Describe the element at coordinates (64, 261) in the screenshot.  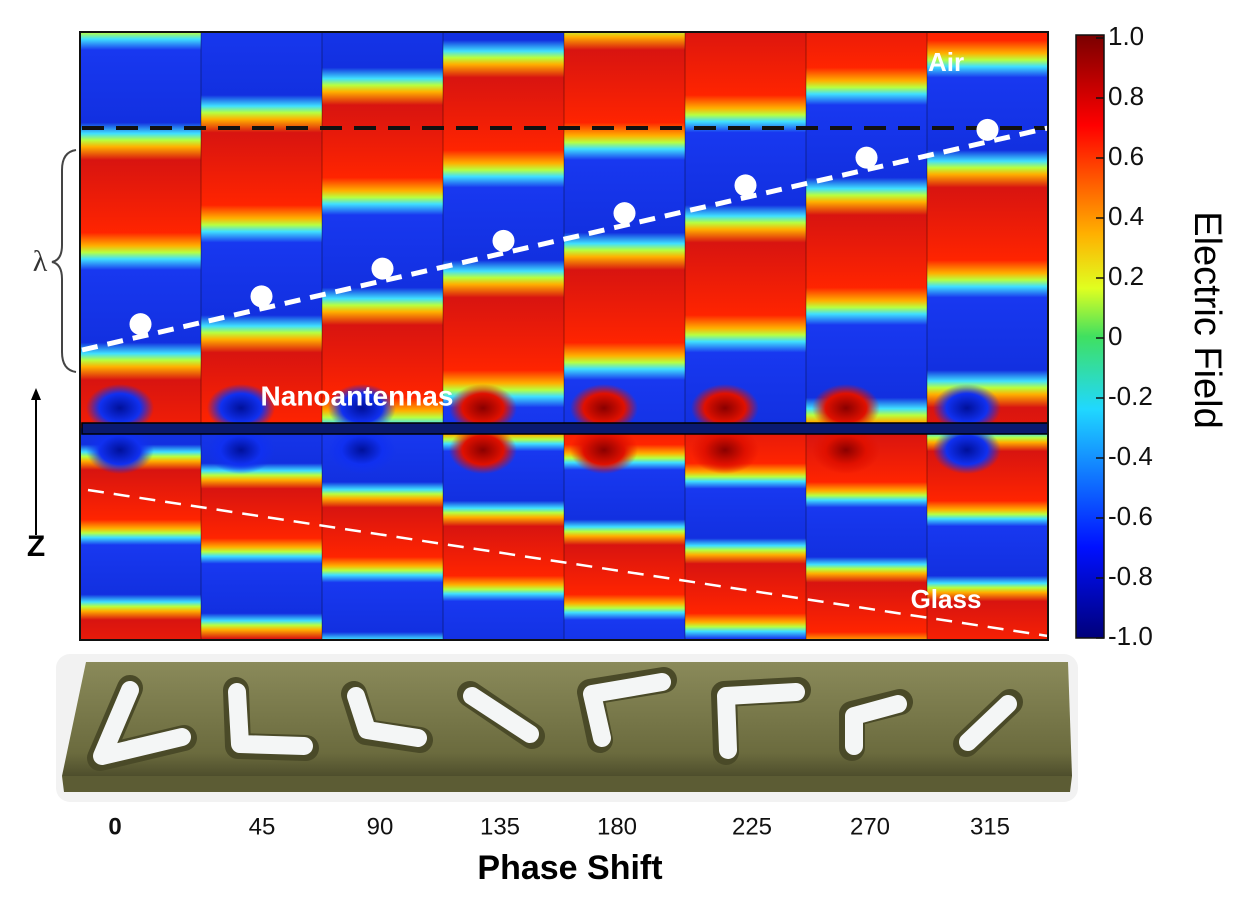
I see `wavelength-brace` at that location.